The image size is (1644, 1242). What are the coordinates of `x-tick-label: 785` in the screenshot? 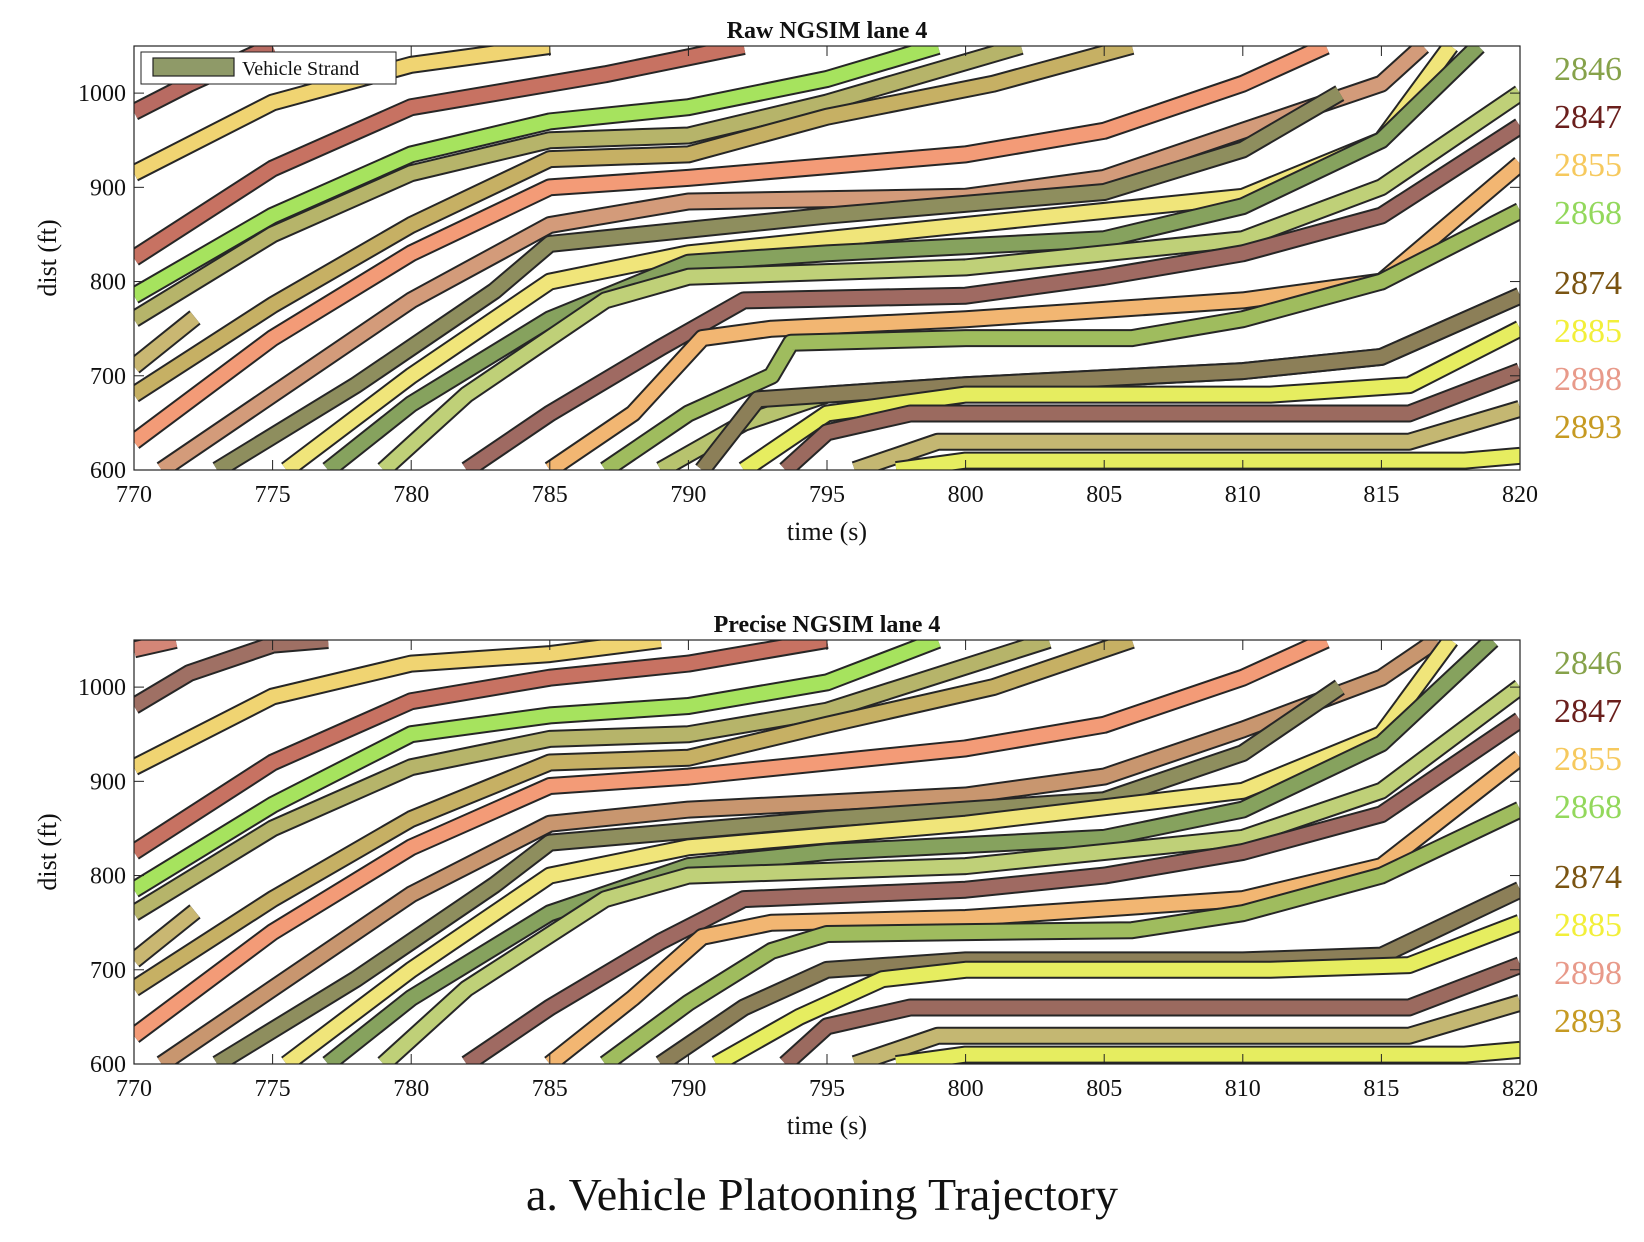 It's located at (550, 1089).